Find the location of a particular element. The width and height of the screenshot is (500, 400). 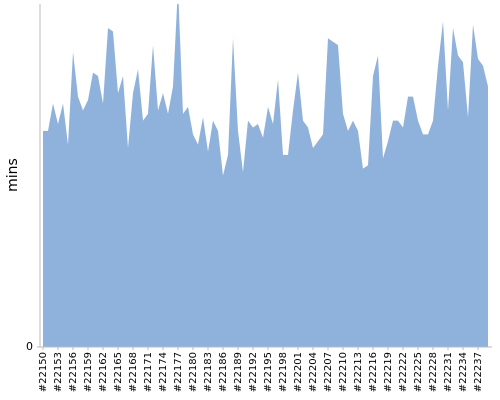

x-tick-label: #22216 is located at coordinates (373, 372).